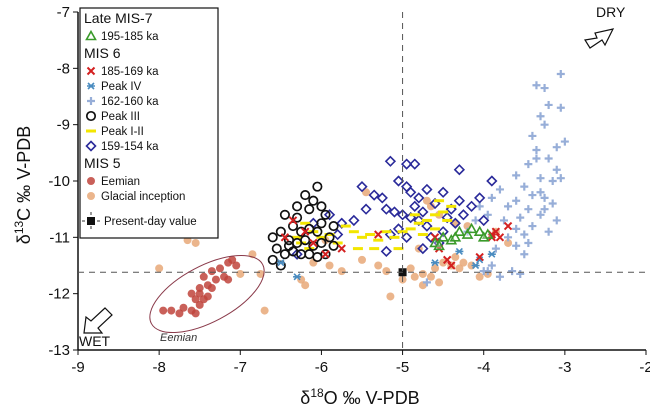 This screenshot has width=650, height=415. What do you see at coordinates (121, 87) in the screenshot?
I see `legend-entry: Peak IV` at bounding box center [121, 87].